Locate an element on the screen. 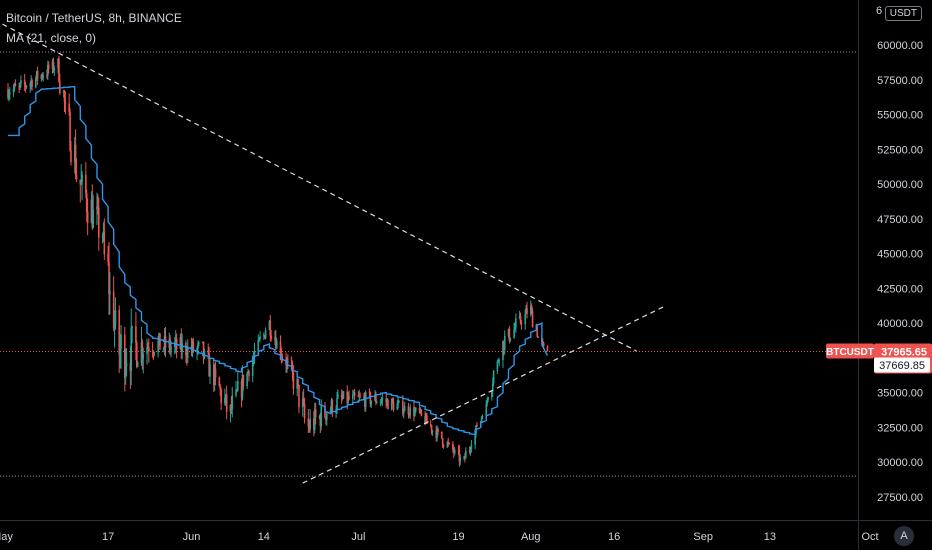 The width and height of the screenshot is (932, 550). price-tick-label-5: 47500.00 is located at coordinates (900, 220).